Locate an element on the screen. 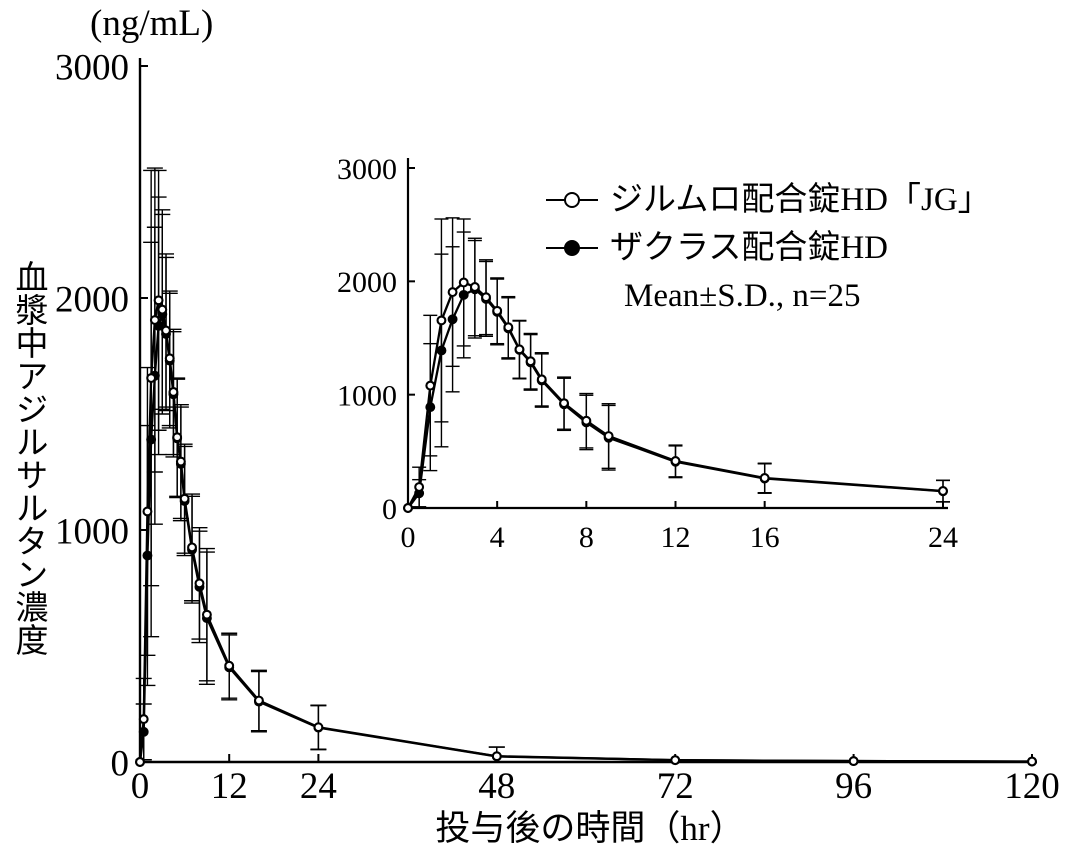  inset-x-tick-label: 0 is located at coordinates (408, 537).